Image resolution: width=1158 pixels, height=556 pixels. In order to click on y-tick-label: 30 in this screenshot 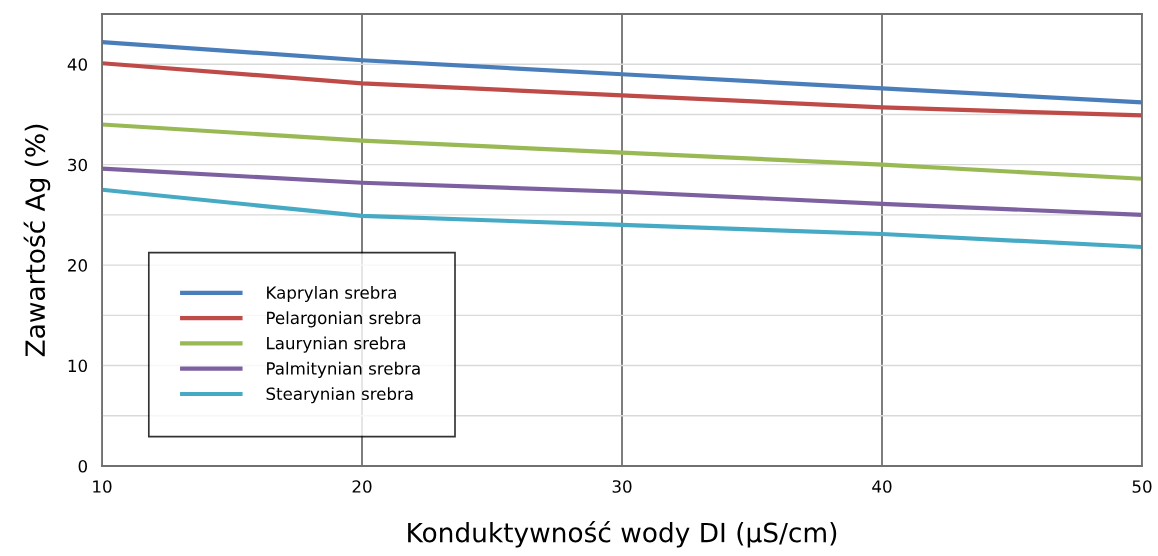, I will do `click(77, 165)`.